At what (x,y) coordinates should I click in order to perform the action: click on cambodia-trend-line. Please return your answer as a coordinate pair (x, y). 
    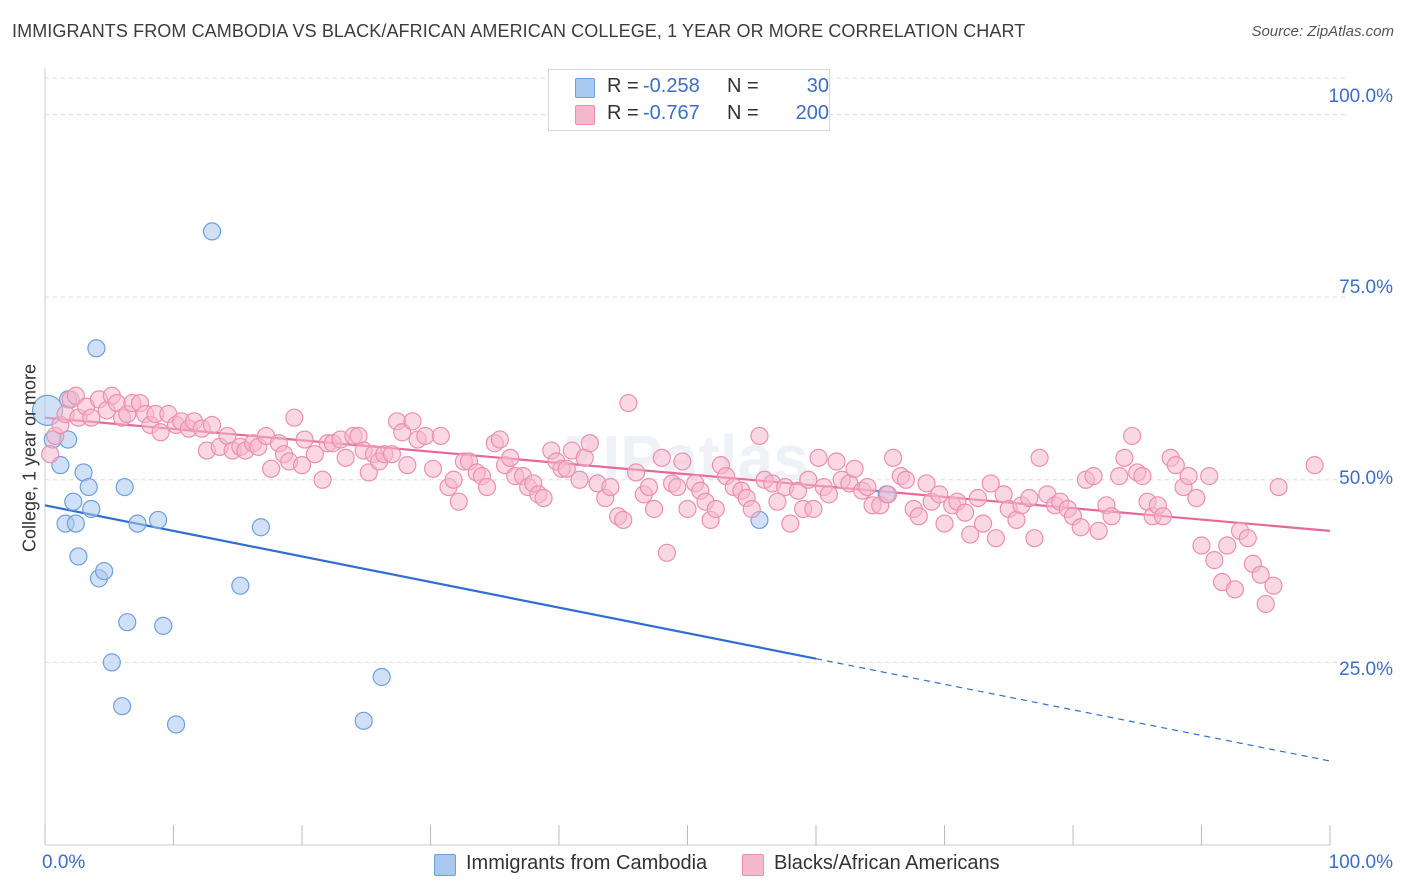
    Looking at the image, I should click on (430, 582).